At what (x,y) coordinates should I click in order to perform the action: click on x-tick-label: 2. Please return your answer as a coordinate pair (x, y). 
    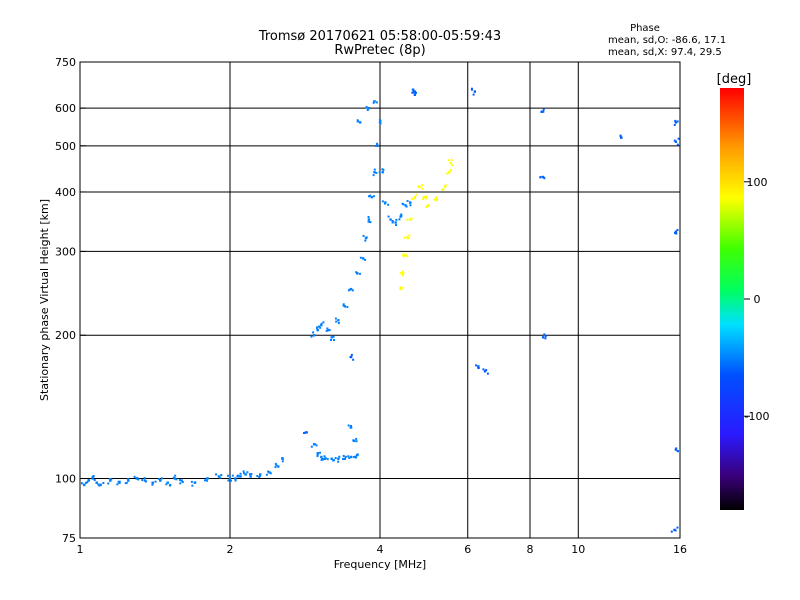
    Looking at the image, I should click on (230, 549).